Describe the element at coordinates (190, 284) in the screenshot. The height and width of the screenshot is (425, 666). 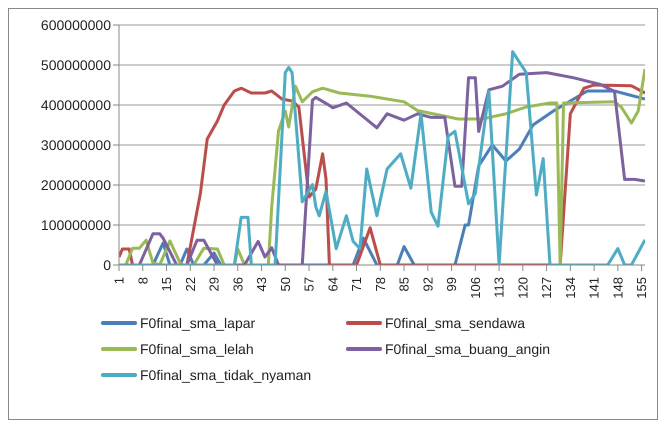
I see `x-tick-label: 22` at that location.